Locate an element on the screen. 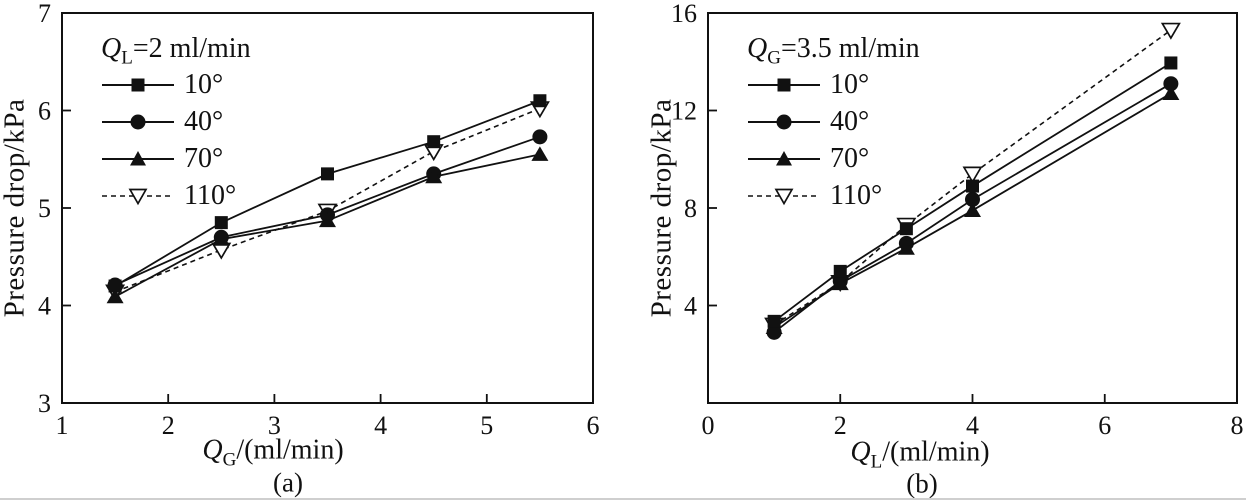  y-axis-label-a: Pressure drop/kPa is located at coordinates (15, 208).